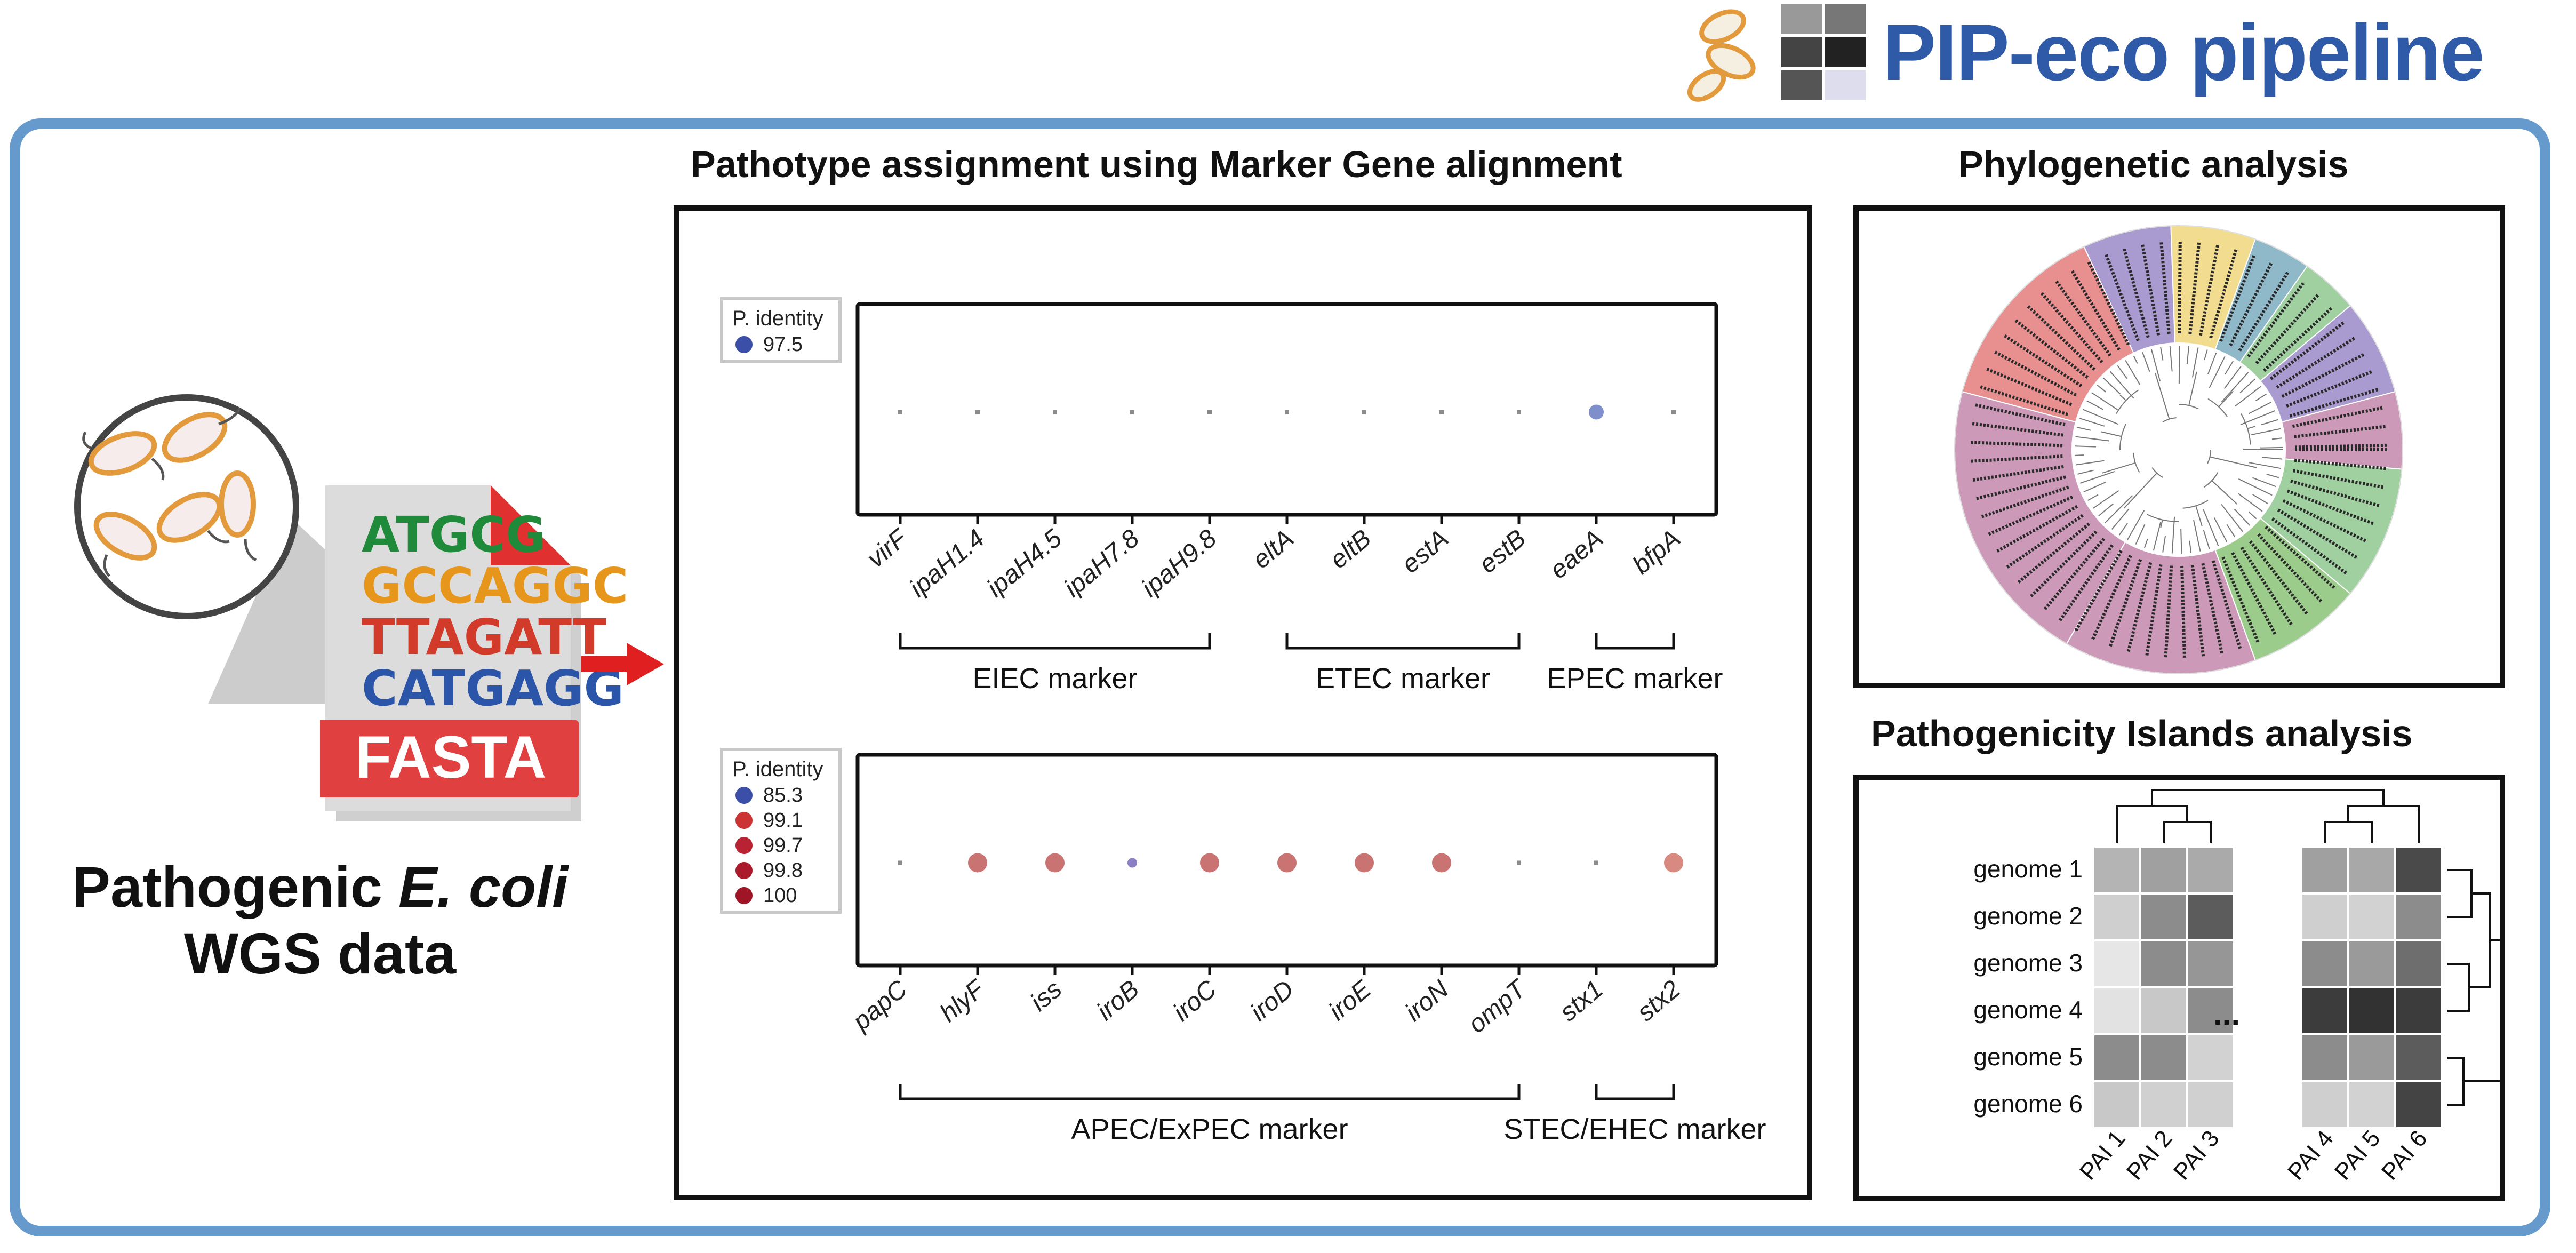 The width and height of the screenshot is (2576, 1253). Describe the element at coordinates (2028, 916) in the screenshot. I see `genome-label: genome 2` at that location.